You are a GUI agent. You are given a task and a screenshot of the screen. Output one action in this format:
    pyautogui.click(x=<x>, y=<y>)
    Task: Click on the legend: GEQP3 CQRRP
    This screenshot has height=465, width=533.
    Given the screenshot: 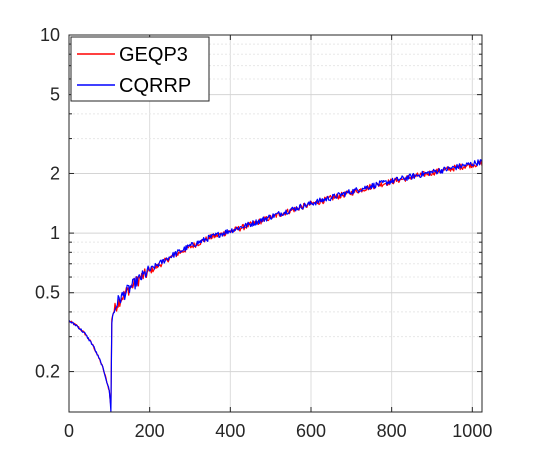 What is the action you would take?
    pyautogui.click(x=140, y=69)
    